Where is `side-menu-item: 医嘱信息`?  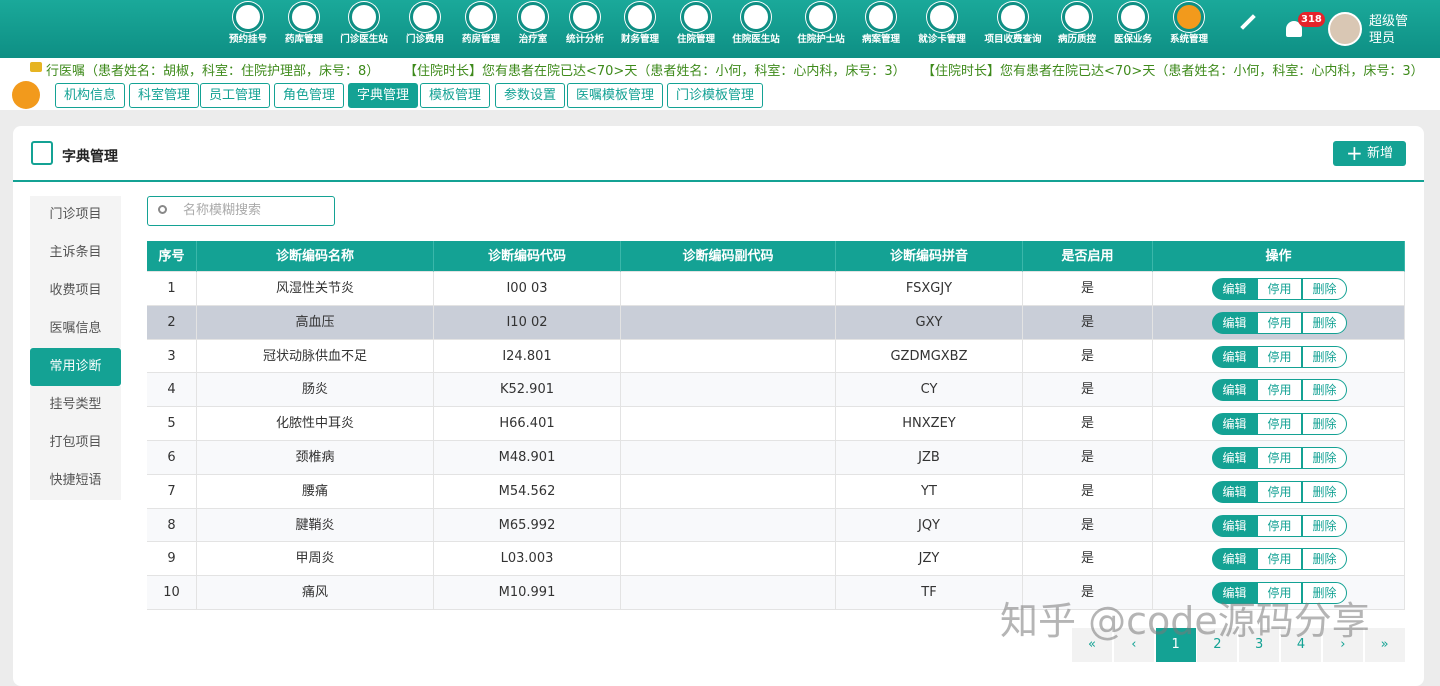
side-menu-item: 医嘱信息 is located at coordinates (75, 329).